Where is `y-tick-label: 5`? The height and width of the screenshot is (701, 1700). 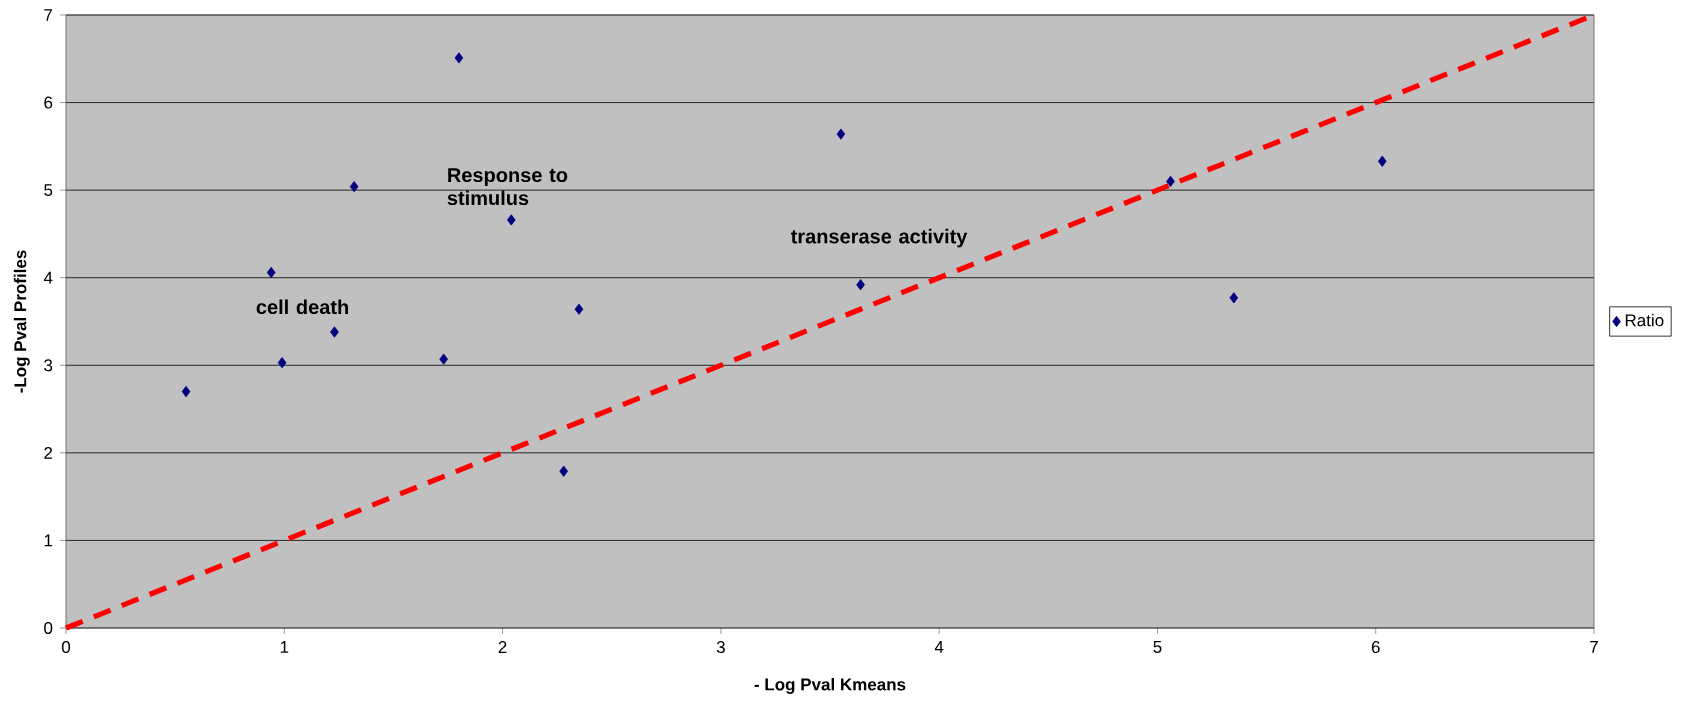 y-tick-label: 5 is located at coordinates (48, 190).